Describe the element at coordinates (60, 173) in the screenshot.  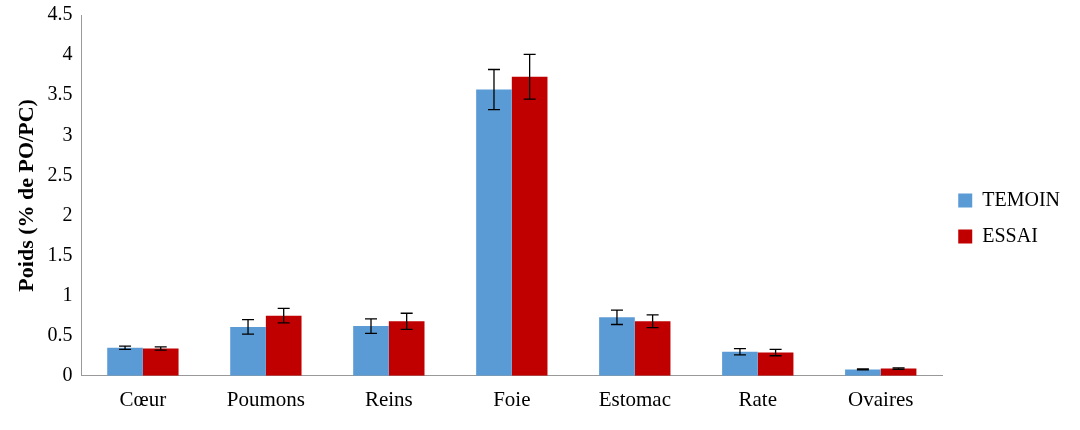
I see `y-tick-label: 2.5` at that location.